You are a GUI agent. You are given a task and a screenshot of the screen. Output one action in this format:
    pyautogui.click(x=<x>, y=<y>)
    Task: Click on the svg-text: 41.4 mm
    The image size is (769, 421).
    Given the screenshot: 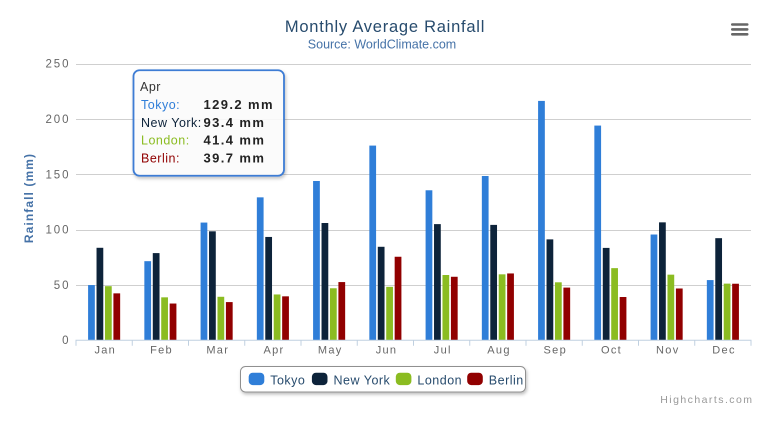 What is the action you would take?
    pyautogui.click(x=235, y=140)
    